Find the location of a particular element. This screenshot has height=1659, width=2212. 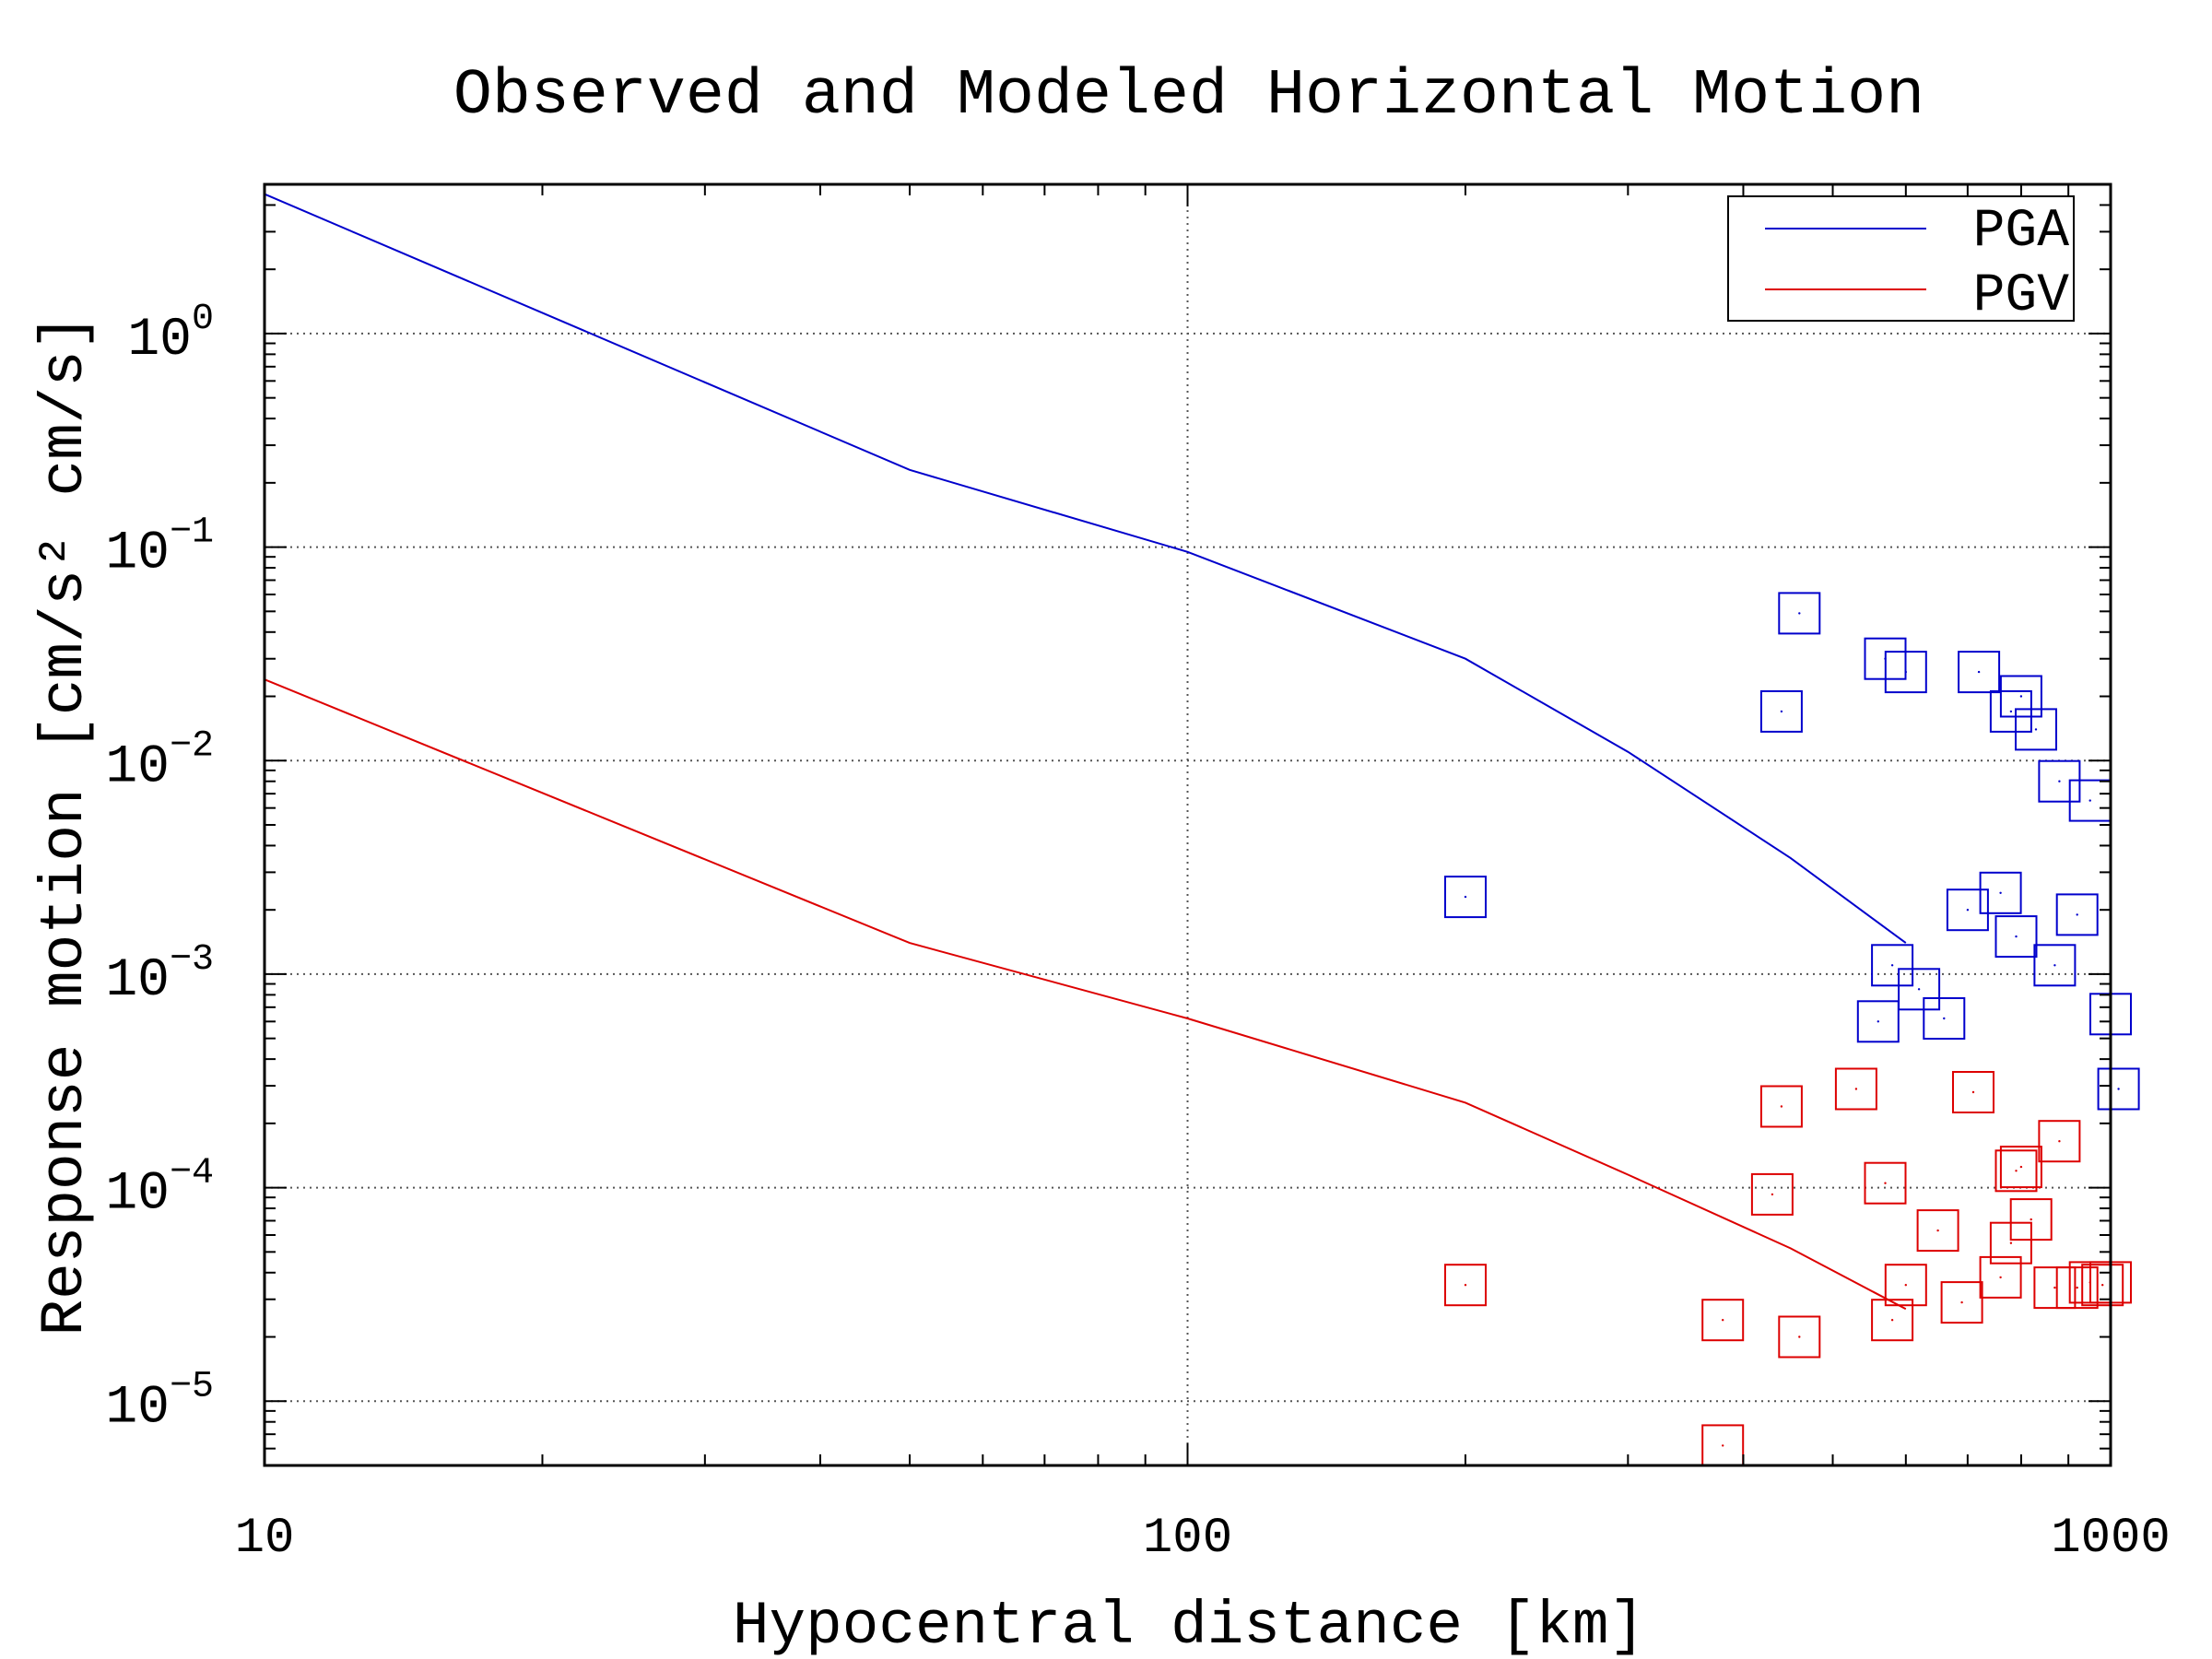

y-tick-label: 10⁻⁴ is located at coordinates (159, 1189).